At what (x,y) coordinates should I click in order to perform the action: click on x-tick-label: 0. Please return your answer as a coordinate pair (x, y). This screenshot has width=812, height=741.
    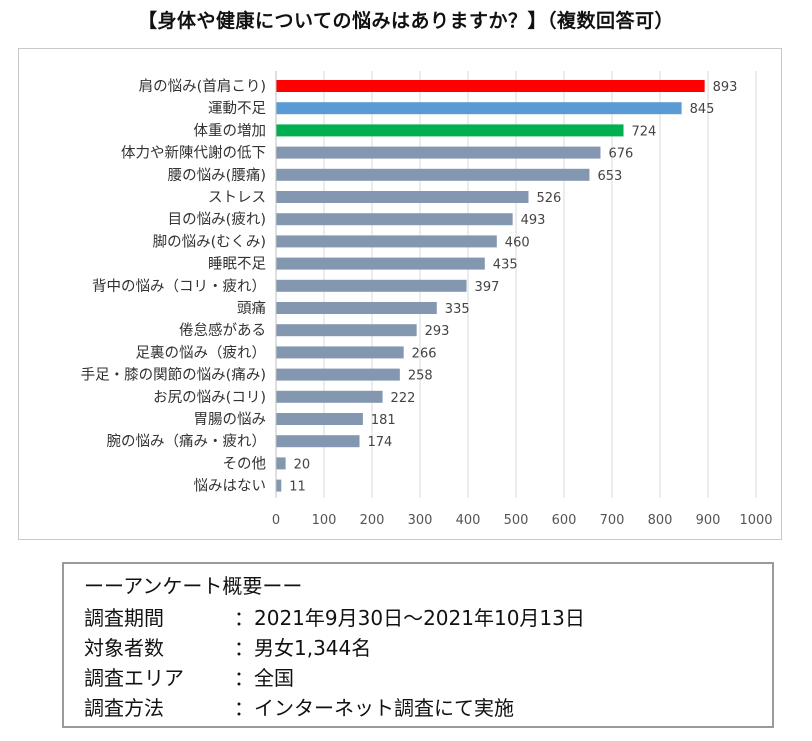
    Looking at the image, I should click on (276, 520).